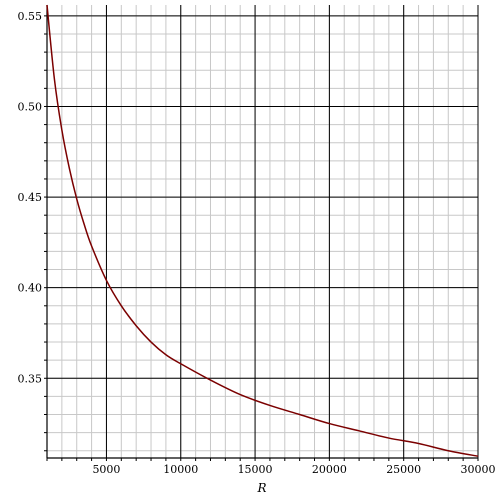 The image size is (500, 500). What do you see at coordinates (180, 469) in the screenshot?
I see `x-tick-label: 10000` at bounding box center [180, 469].